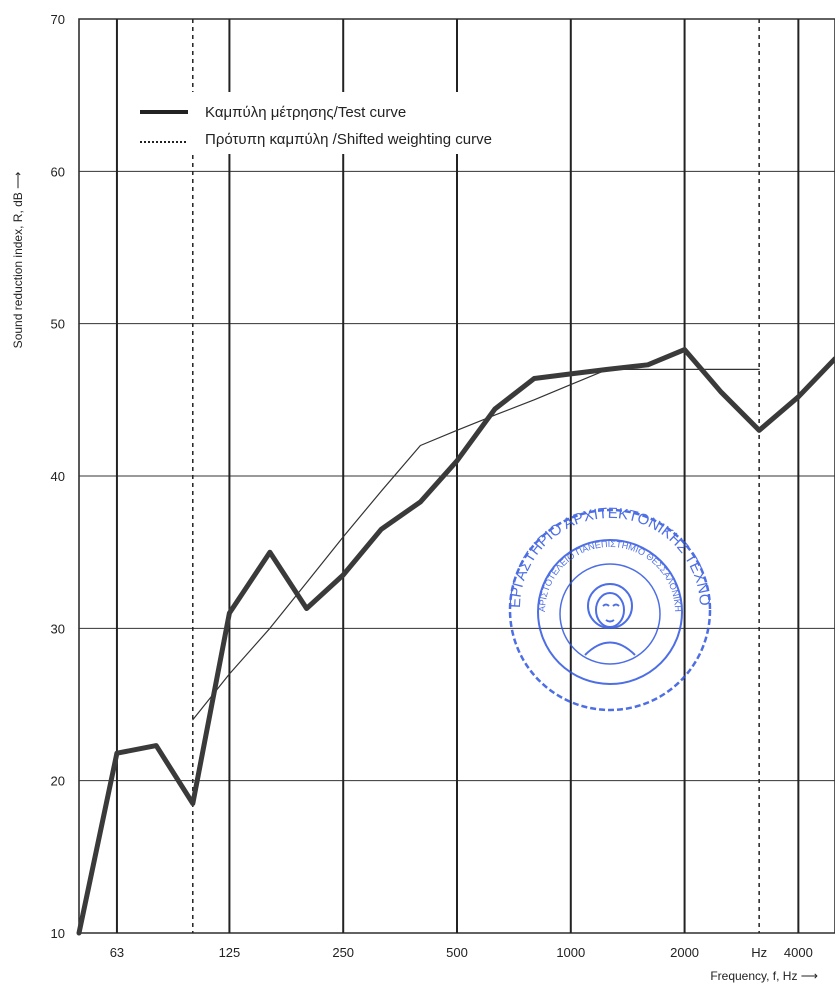 The height and width of the screenshot is (988, 835). What do you see at coordinates (18, 260) in the screenshot?
I see `y-axis-label: Sound reduction index, R, dB ⟶` at bounding box center [18, 260].